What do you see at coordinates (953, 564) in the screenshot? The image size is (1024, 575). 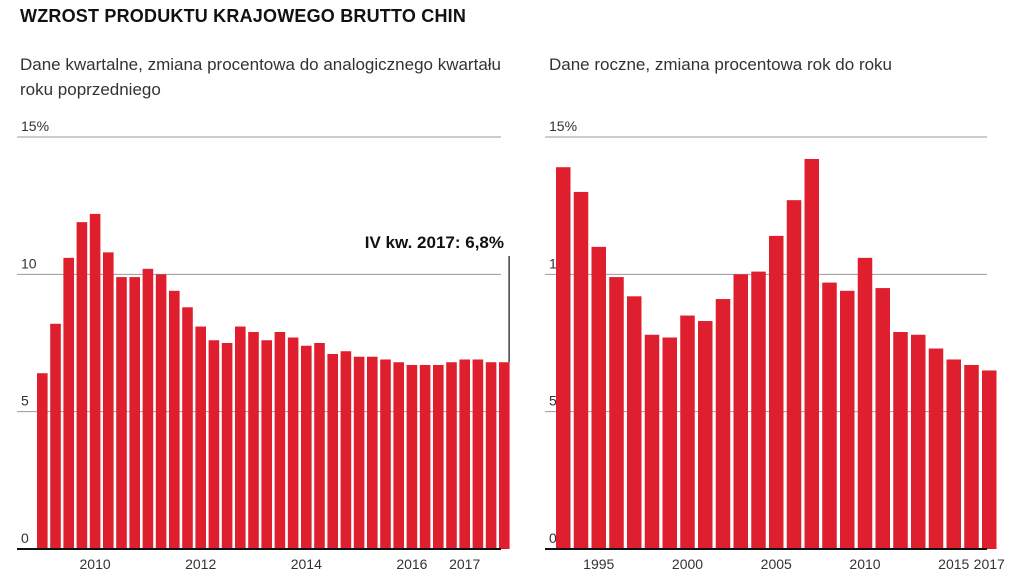 I see `x-tick-label: 2015` at bounding box center [953, 564].